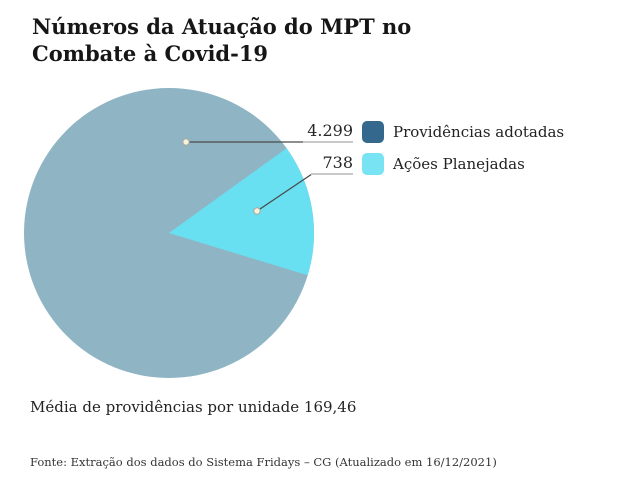 The image size is (640, 481). What do you see at coordinates (241, 212) in the screenshot?
I see `pie-slice-acoes` at bounding box center [241, 212].